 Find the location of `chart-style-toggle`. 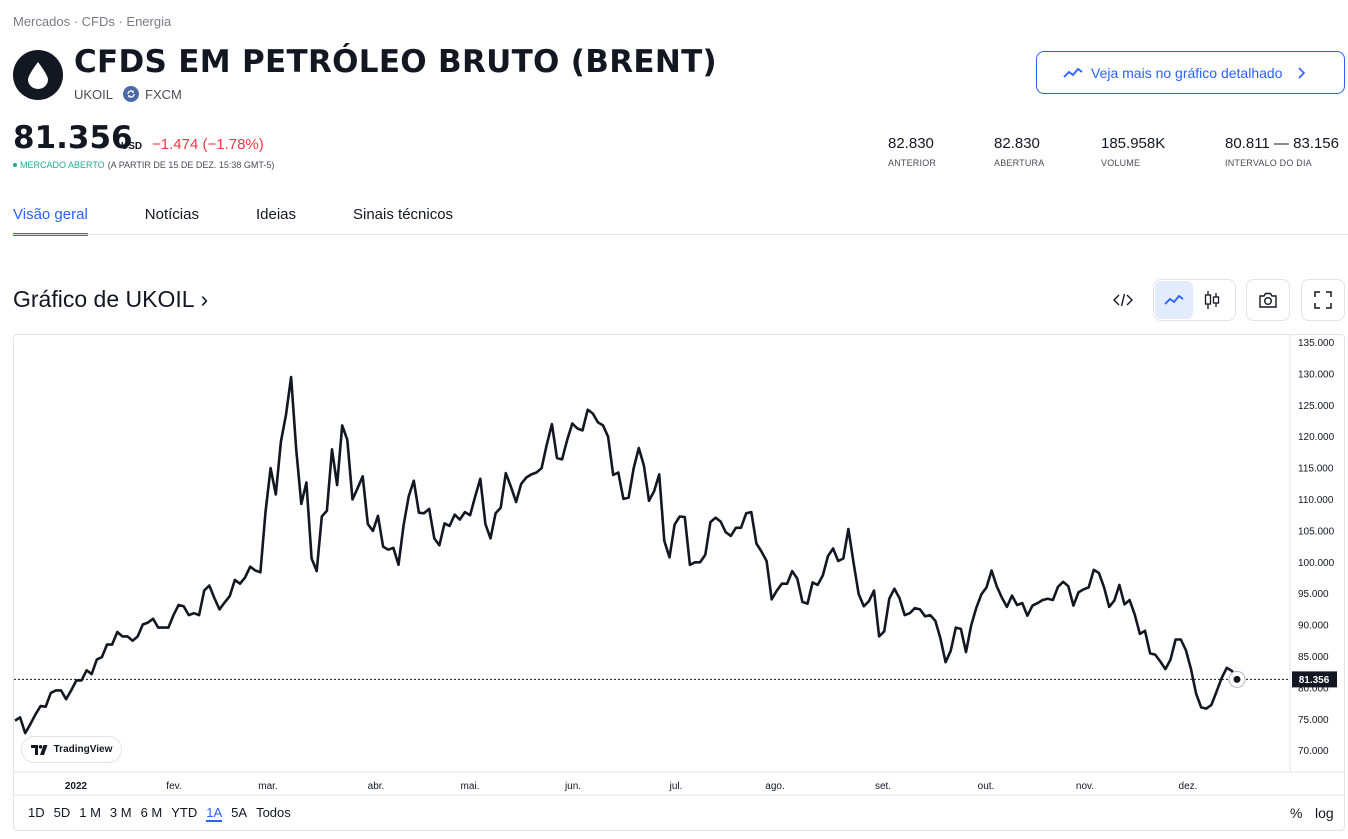

chart-style-toggle is located at coordinates (1194, 300).